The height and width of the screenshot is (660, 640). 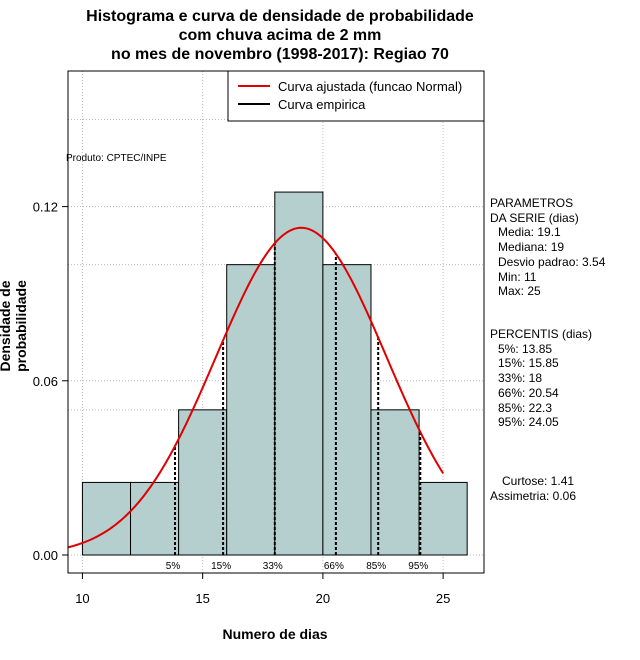 What do you see at coordinates (275, 634) in the screenshot?
I see `x-axis-label: Numero de dias` at bounding box center [275, 634].